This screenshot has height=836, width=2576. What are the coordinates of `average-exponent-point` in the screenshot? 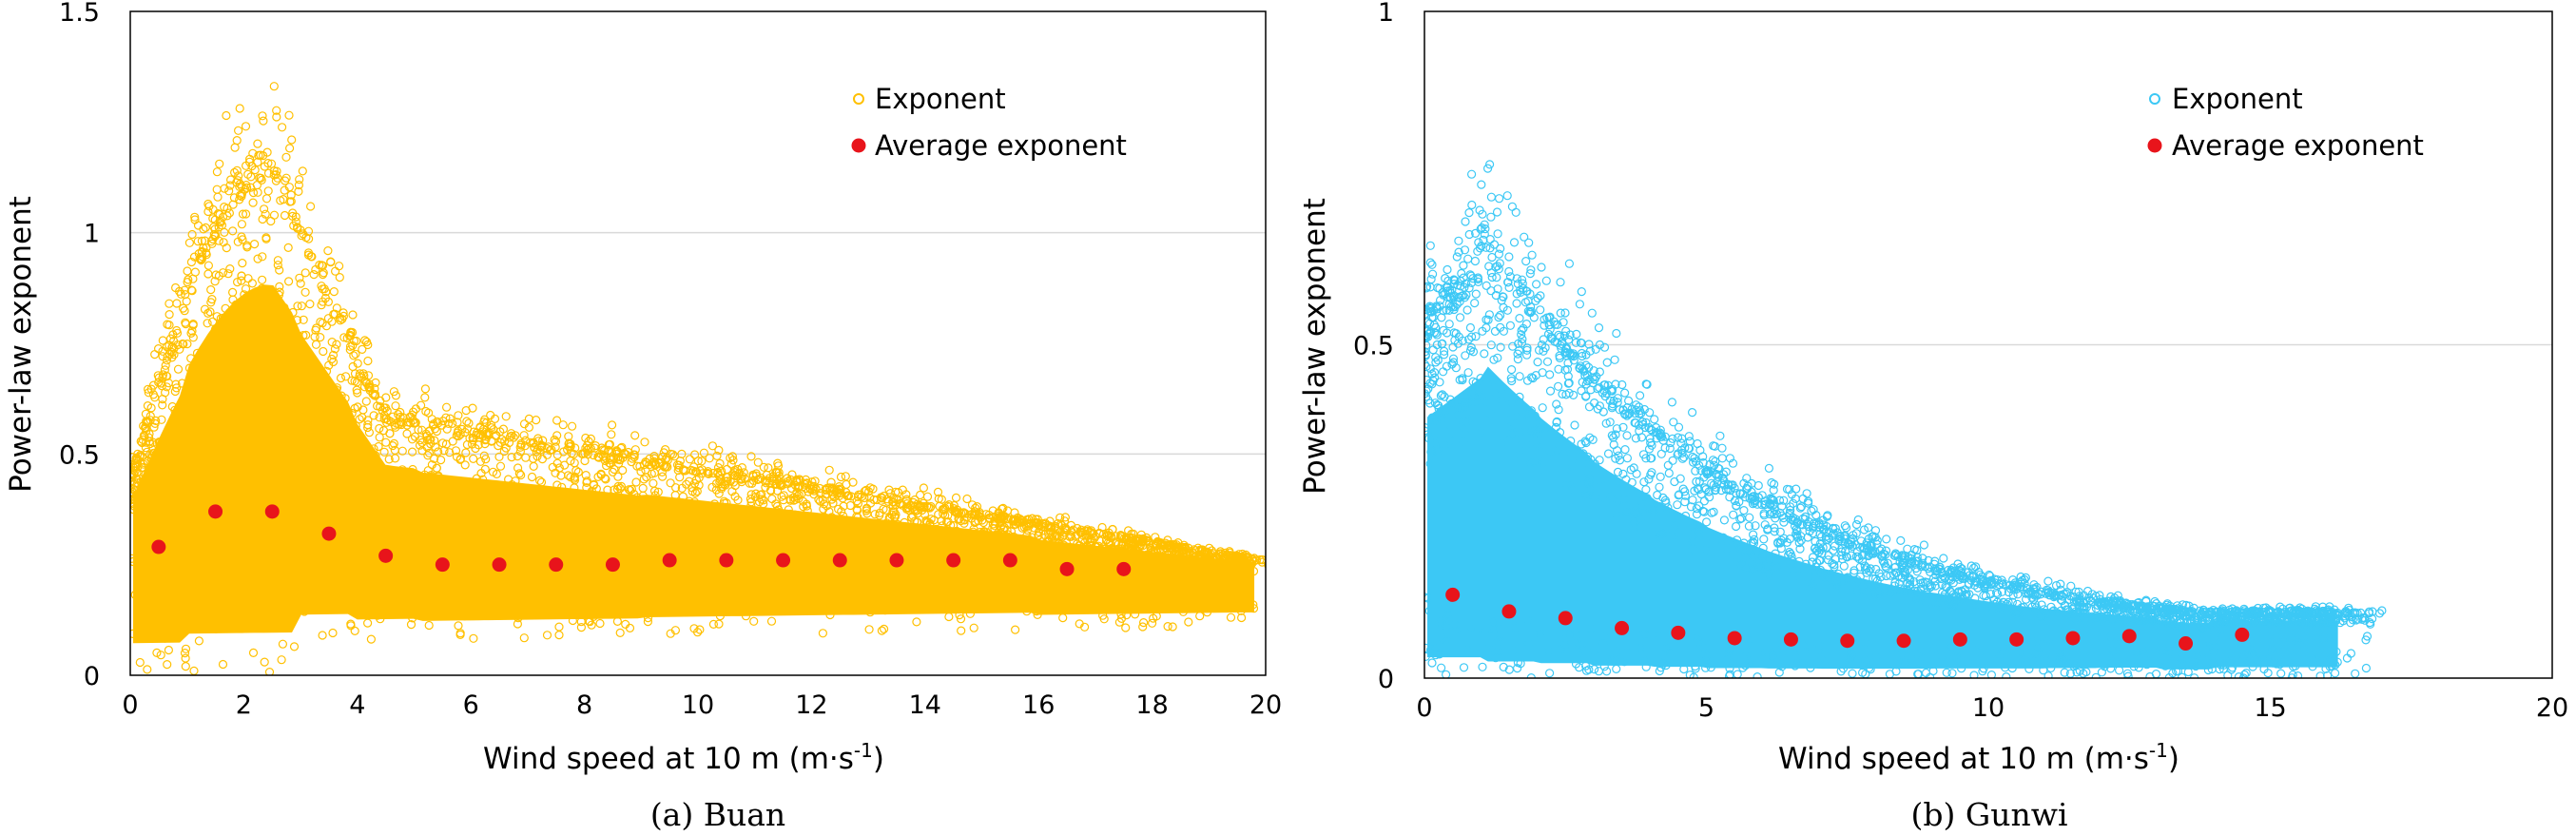 It's located at (386, 555).